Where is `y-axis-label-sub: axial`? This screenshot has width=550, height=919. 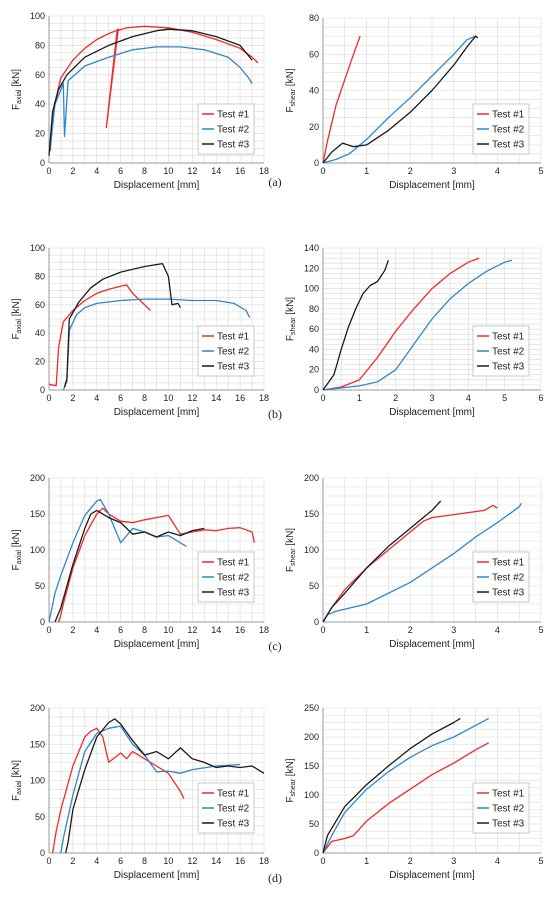
y-axis-label-sub: axial is located at coordinates (19, 557).